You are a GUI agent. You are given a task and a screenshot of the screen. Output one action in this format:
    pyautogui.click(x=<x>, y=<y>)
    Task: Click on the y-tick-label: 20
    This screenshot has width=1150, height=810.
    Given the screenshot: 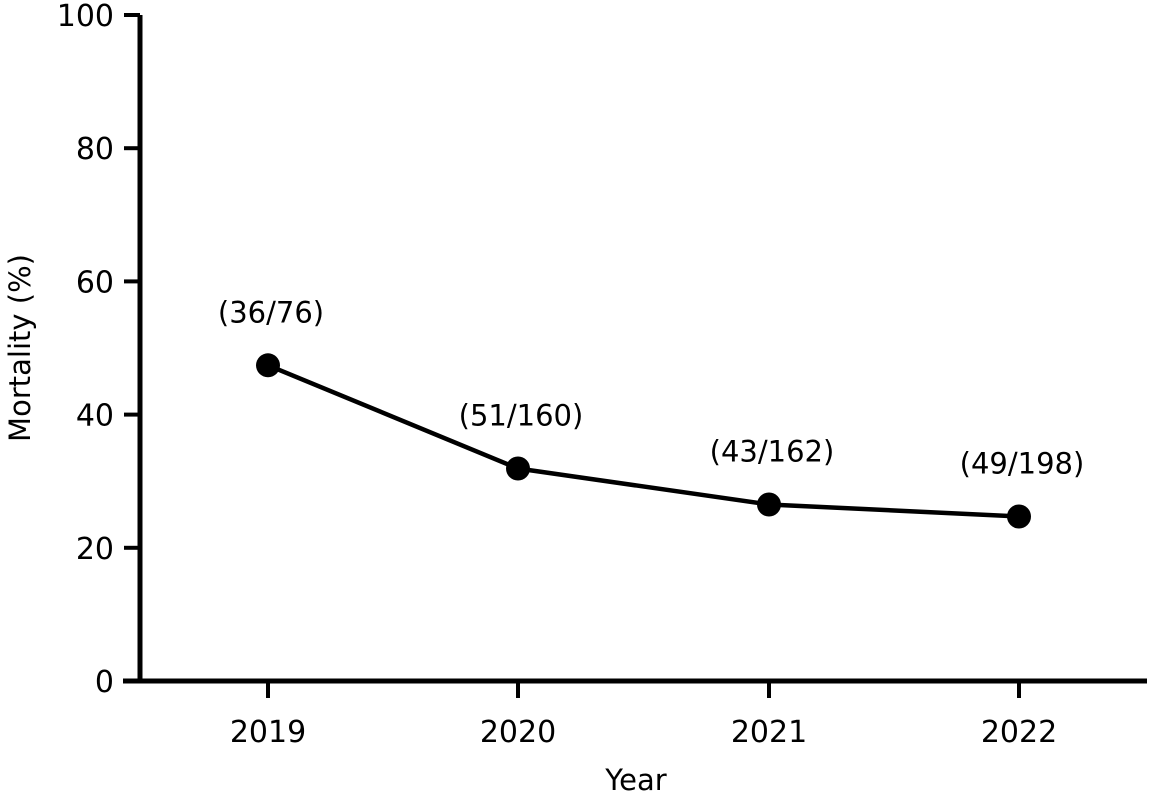 What is the action you would take?
    pyautogui.click(x=95, y=549)
    